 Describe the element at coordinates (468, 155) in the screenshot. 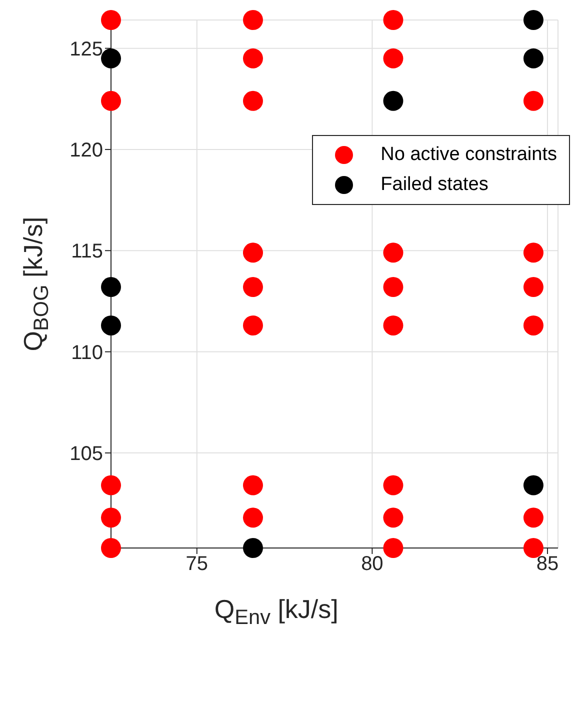

I see `legend-label: No active constraints` at that location.